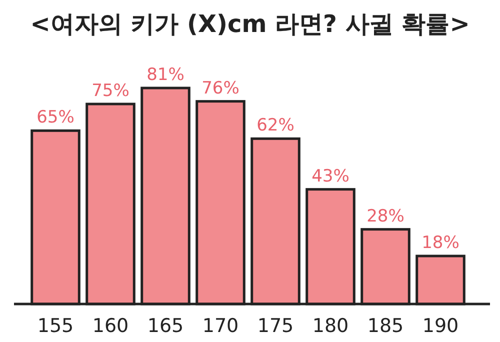  I want to click on x-tick-label: 190, so click(440, 326).